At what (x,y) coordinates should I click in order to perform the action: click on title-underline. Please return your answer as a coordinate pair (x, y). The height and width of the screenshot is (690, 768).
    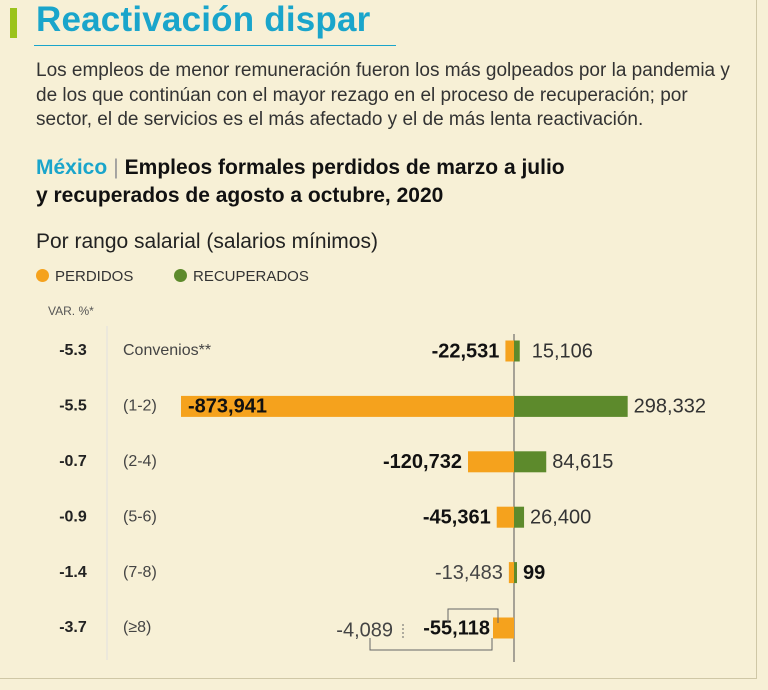
    Looking at the image, I should click on (215, 45).